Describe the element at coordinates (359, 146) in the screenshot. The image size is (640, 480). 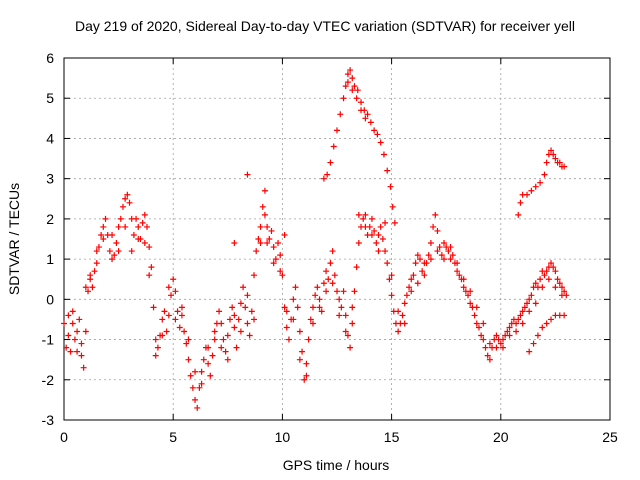
I see `data-series` at that location.